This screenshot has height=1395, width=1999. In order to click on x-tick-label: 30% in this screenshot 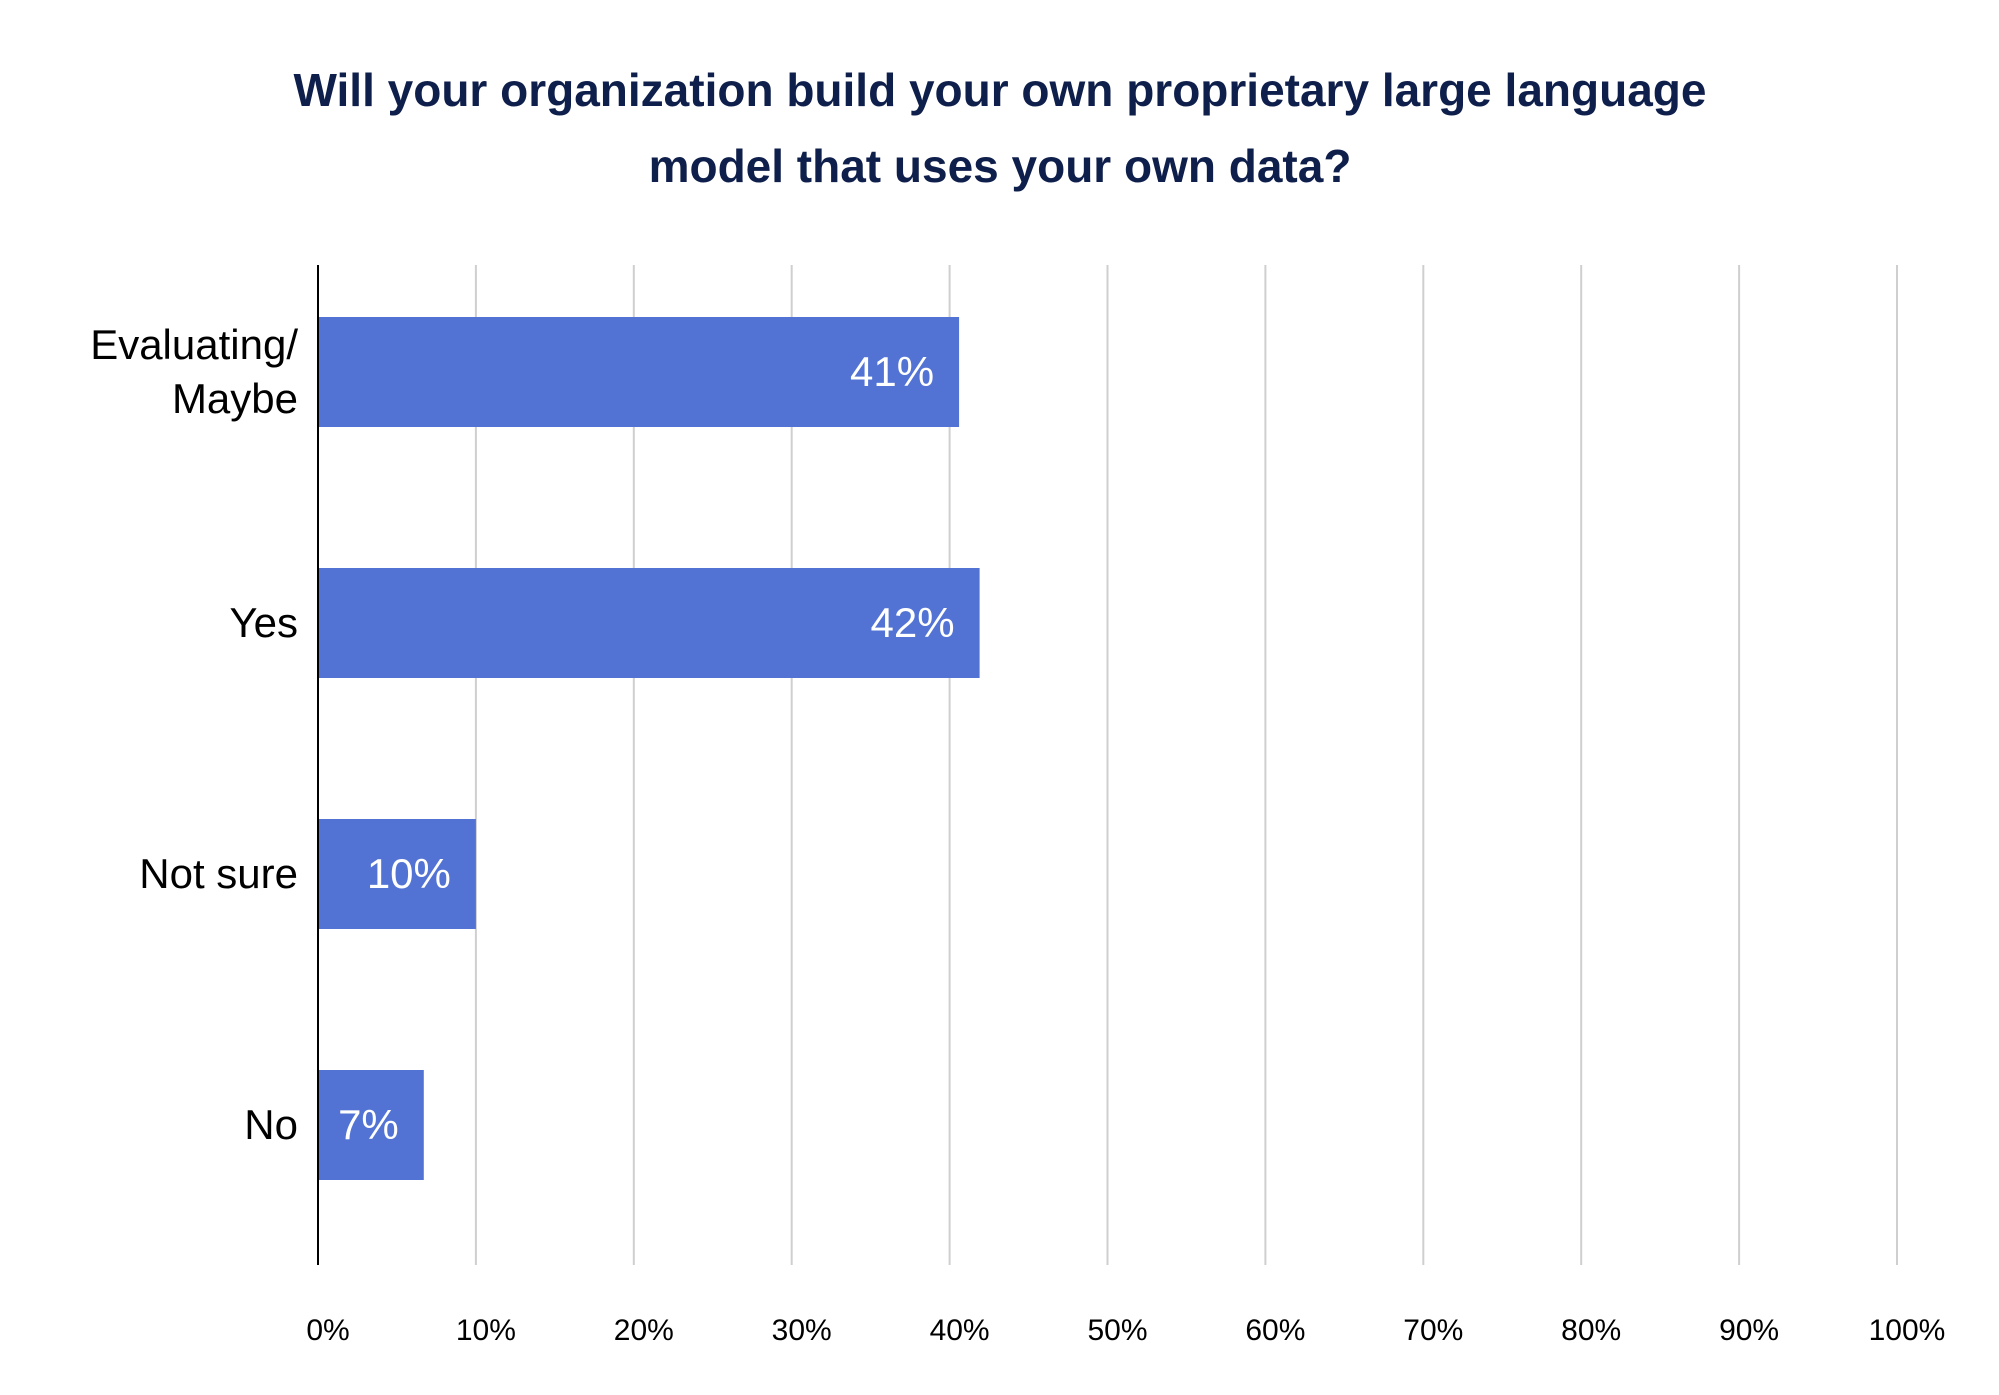, I will do `click(802, 1330)`.